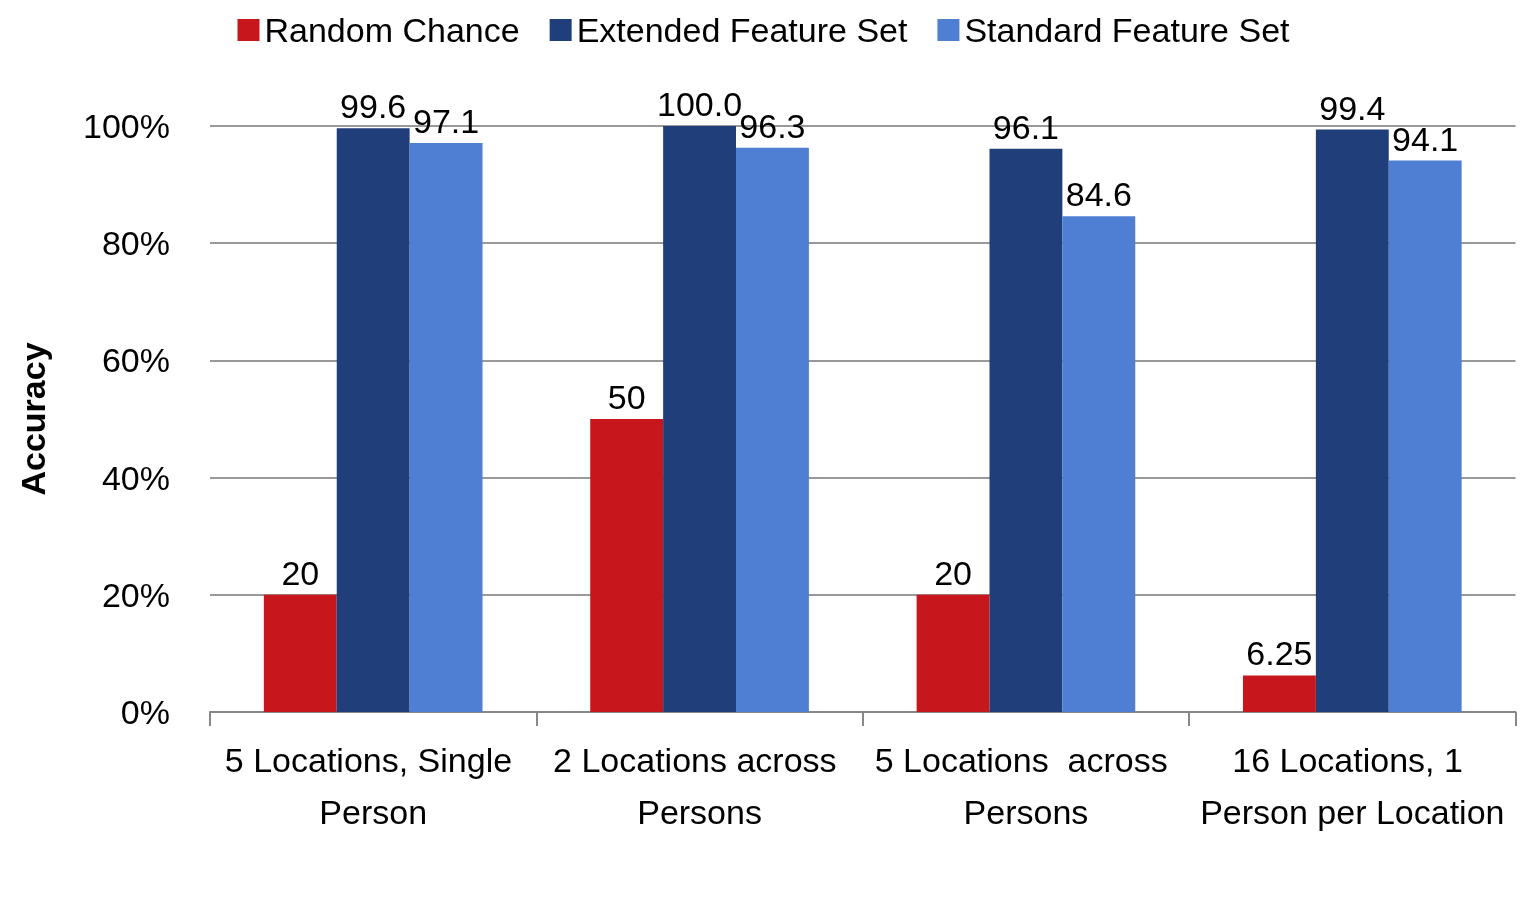 This screenshot has width=1527, height=897. What do you see at coordinates (1127, 30) in the screenshot?
I see `legend-label: Standard Feature Set` at bounding box center [1127, 30].